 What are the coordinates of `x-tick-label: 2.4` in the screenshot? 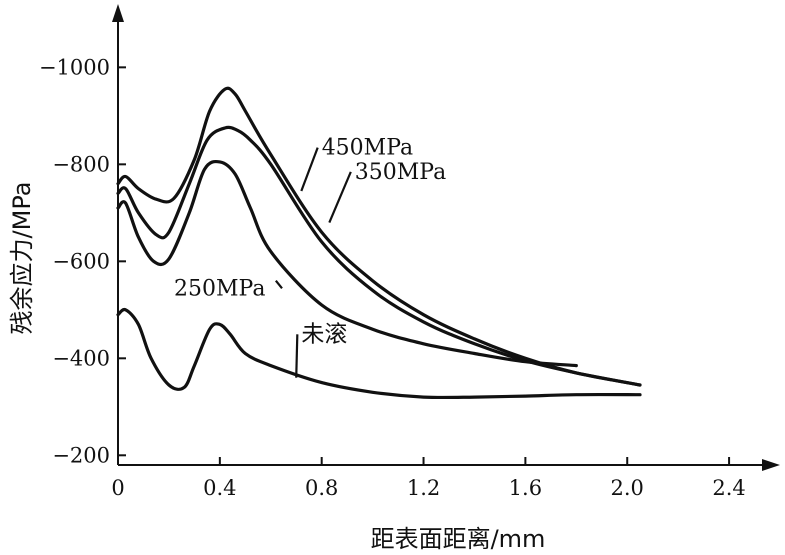 It's located at (728, 488).